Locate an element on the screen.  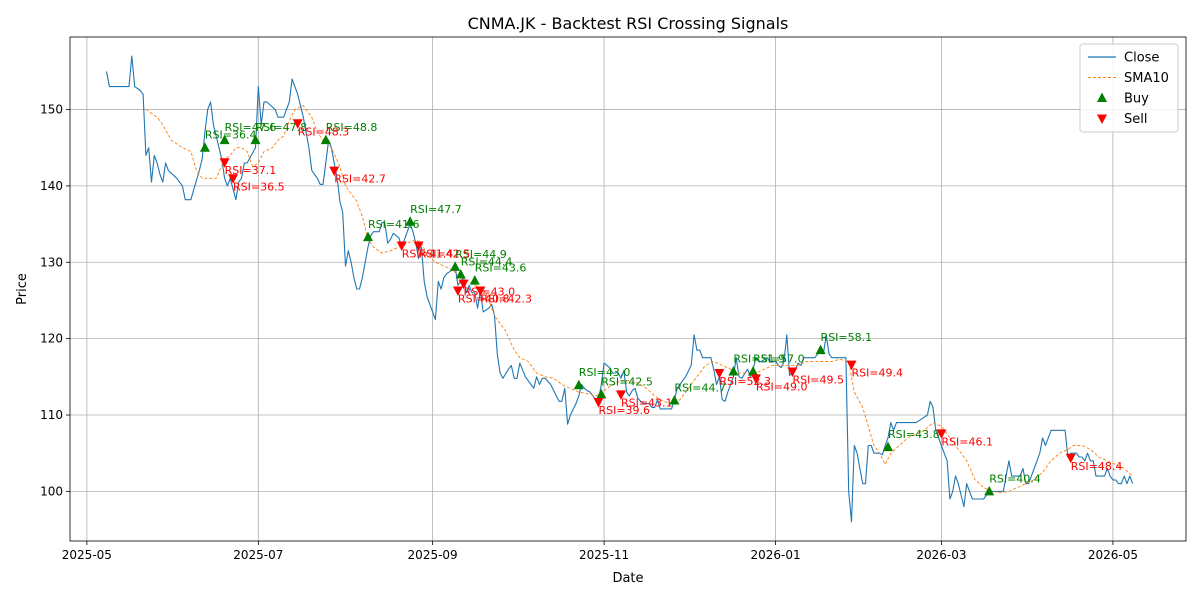
chart-title: CNMA.JK - Backtest RSI Crossing Signals is located at coordinates (628, 23).